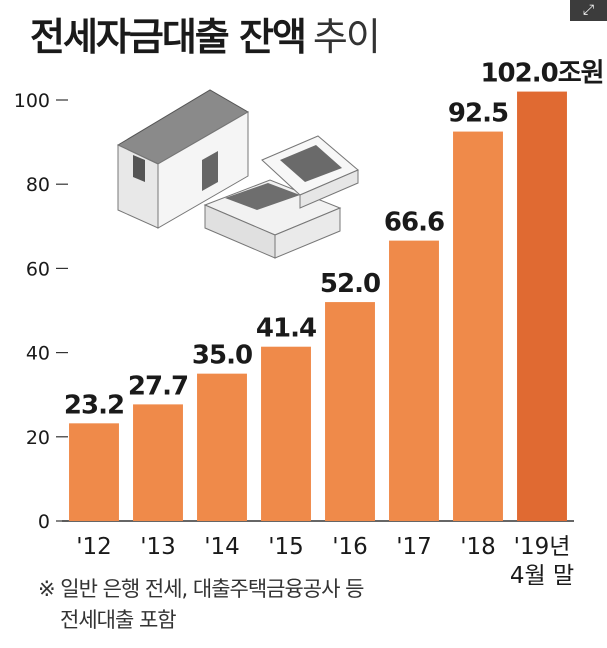 This screenshot has width=607, height=648. I want to click on chart-title-main: 전세자금대출 잔액, so click(168, 37).